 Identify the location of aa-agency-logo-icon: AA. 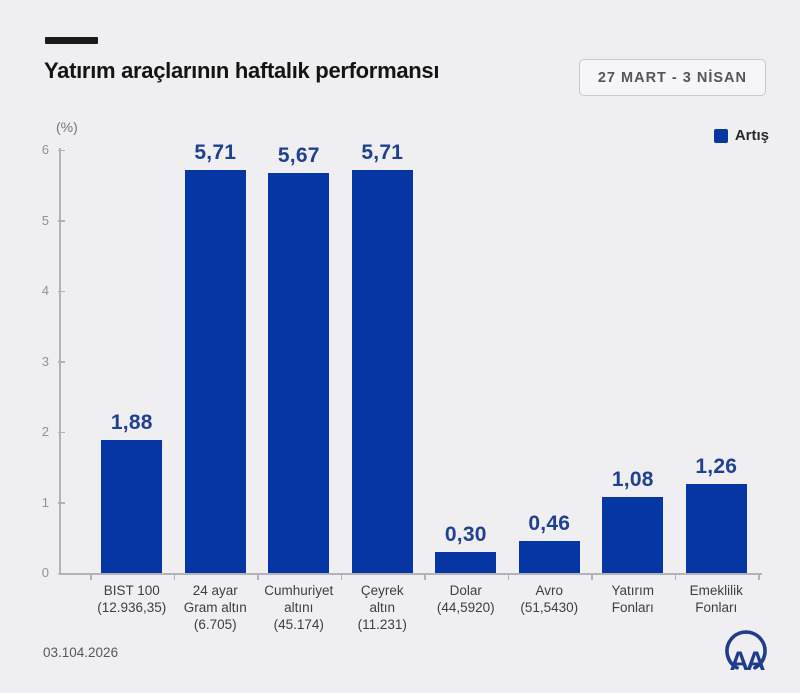
(746, 655).